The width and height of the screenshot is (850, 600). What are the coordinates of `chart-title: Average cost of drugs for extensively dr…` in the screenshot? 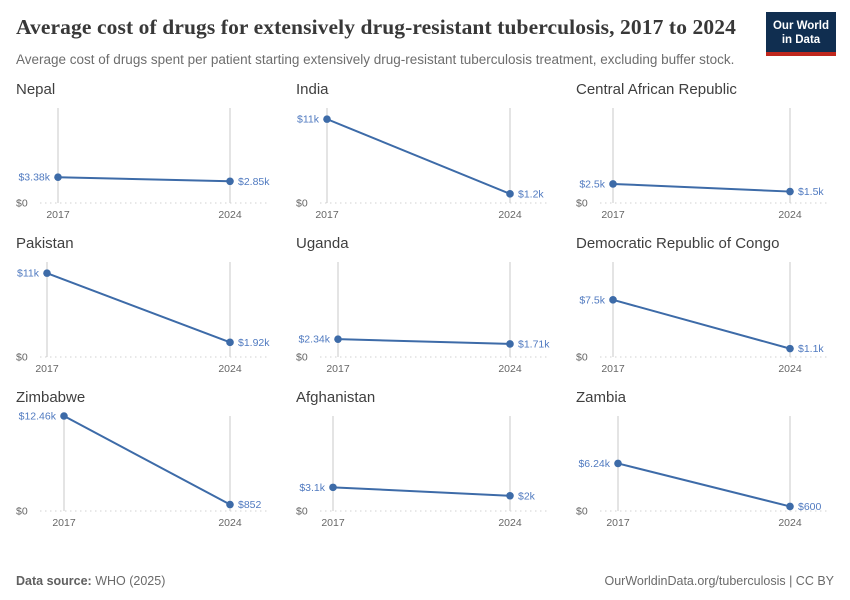 It's located at (376, 27).